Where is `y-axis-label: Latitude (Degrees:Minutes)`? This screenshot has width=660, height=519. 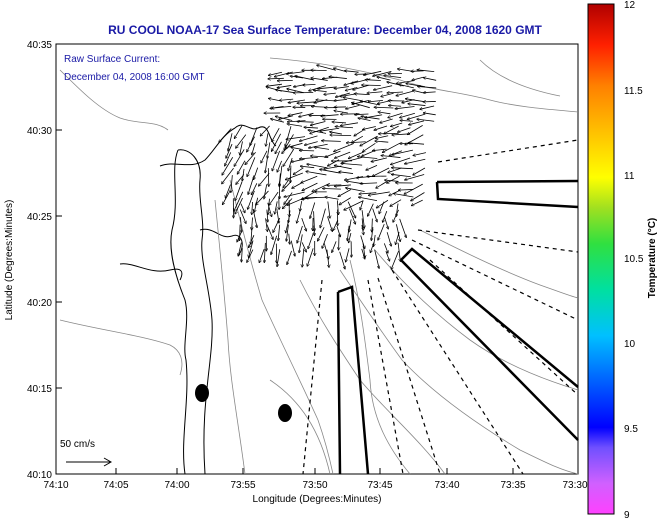 y-axis-label: Latitude (Degrees:Minutes) is located at coordinates (9, 260).